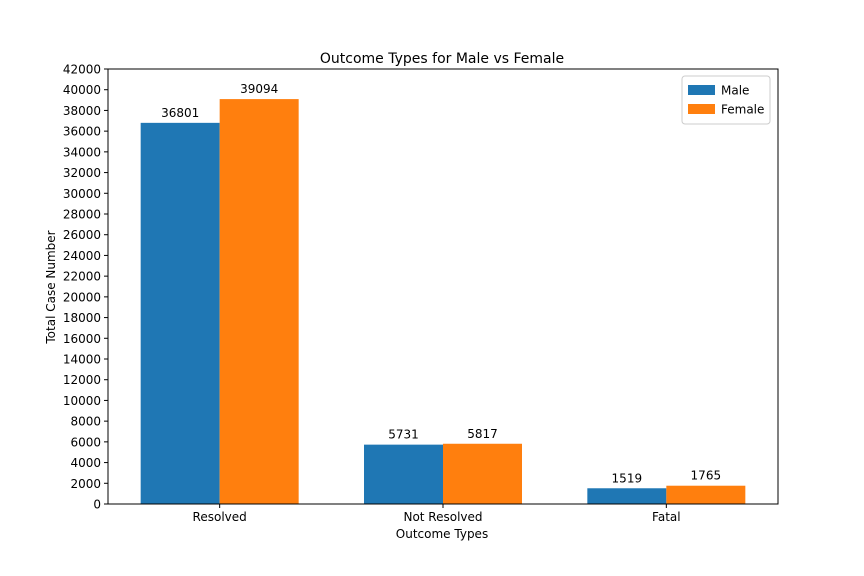 The width and height of the screenshot is (864, 576). I want to click on y-tick-label: 32000, so click(82, 173).